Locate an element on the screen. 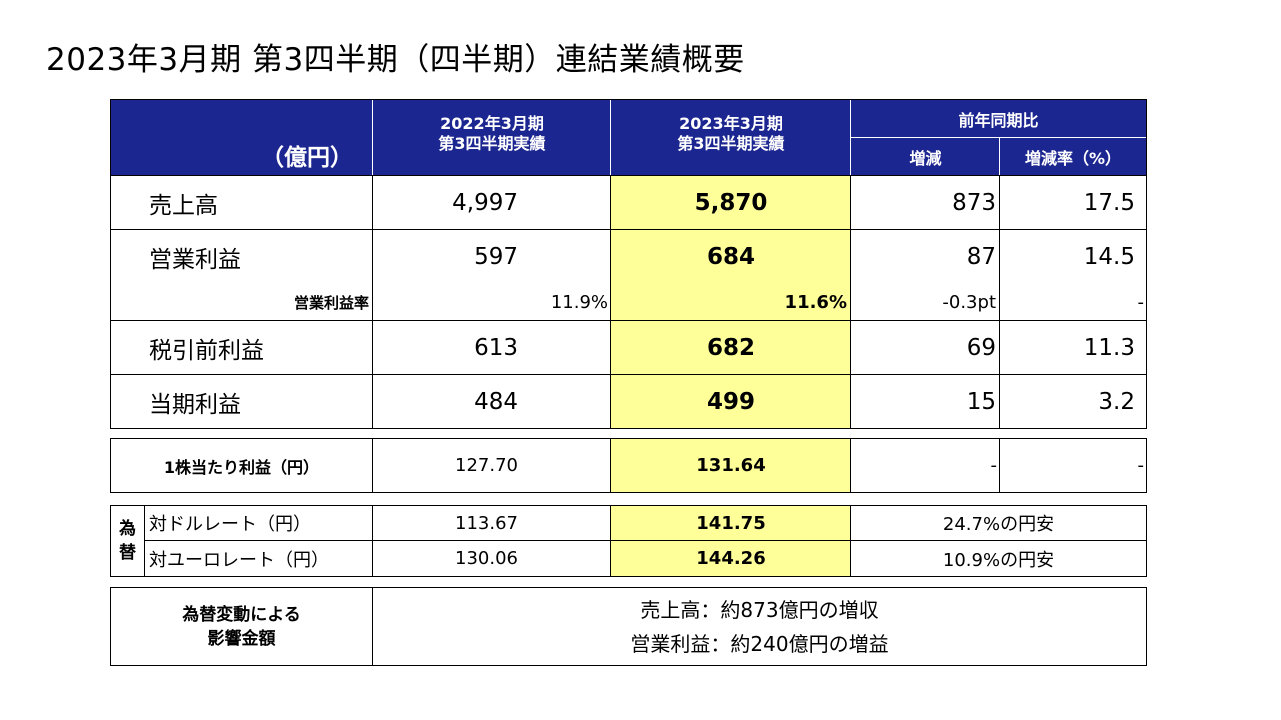  header-curr-line2: 第3四半期実績 is located at coordinates (731, 143).